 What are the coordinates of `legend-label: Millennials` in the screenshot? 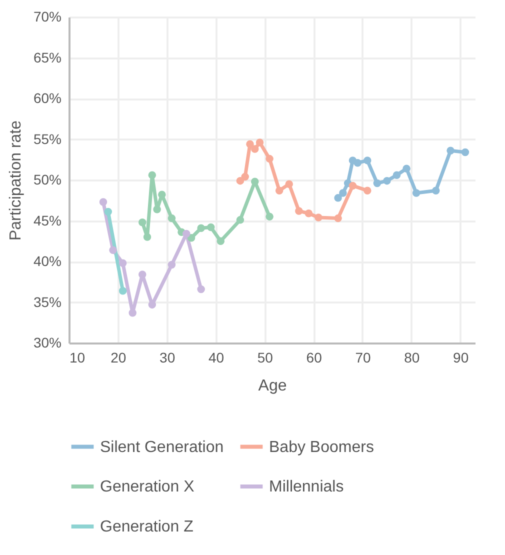 It's located at (306, 487).